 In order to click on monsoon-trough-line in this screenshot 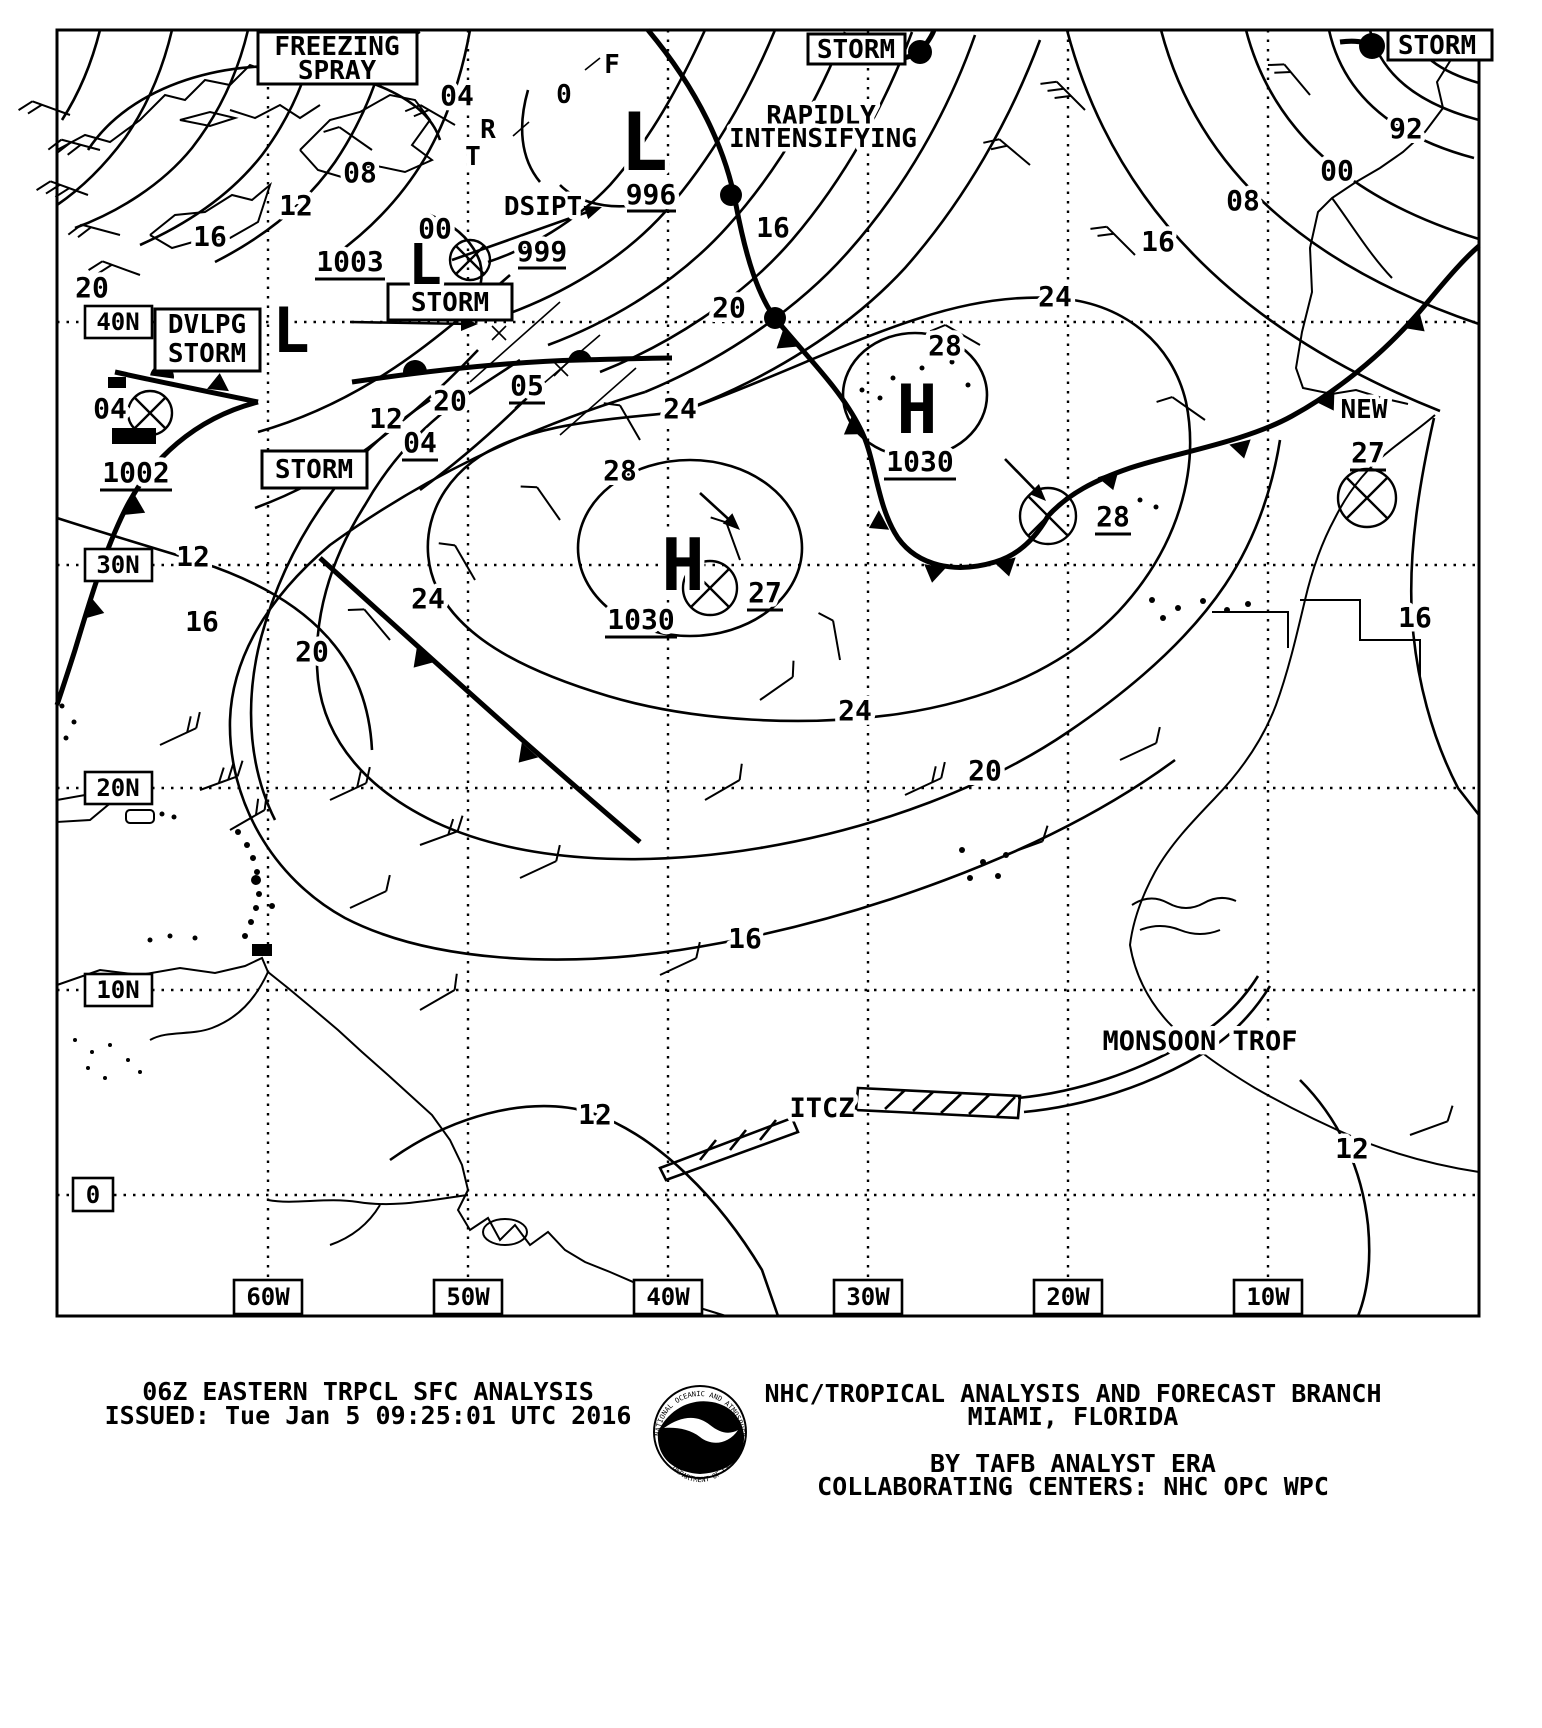, I will do `click(1138, 1037)`.